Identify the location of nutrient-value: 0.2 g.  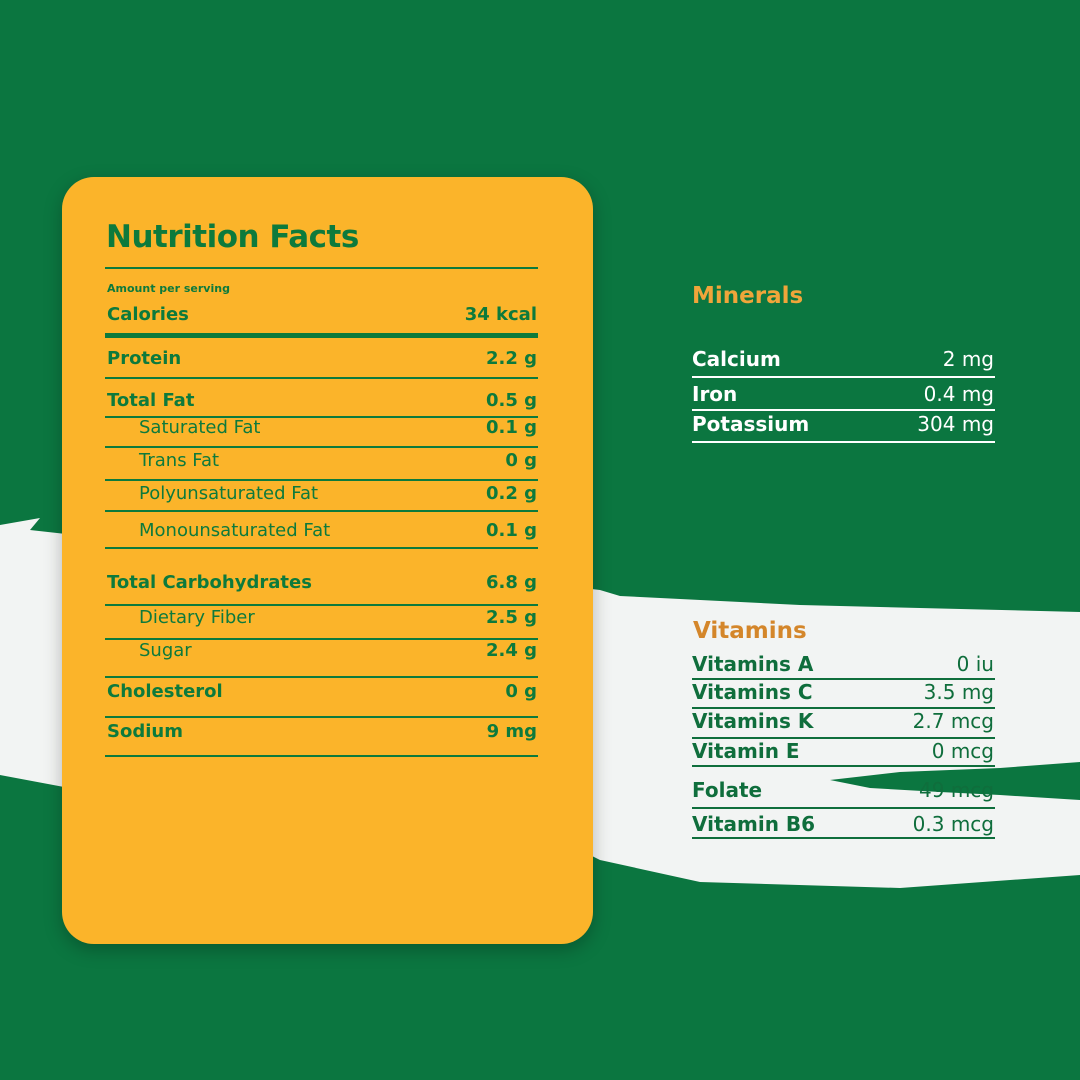
(511, 493).